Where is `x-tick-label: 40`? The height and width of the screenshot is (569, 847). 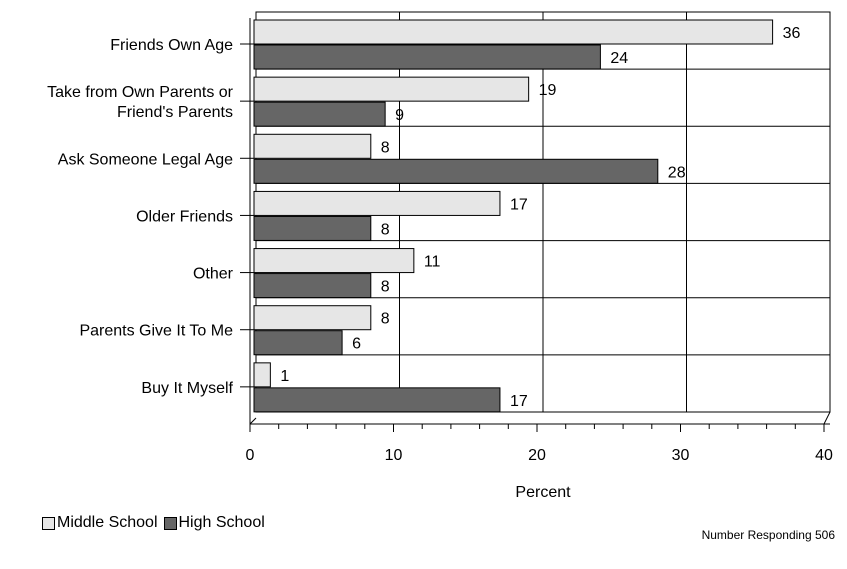
x-tick-label: 40 is located at coordinates (824, 455).